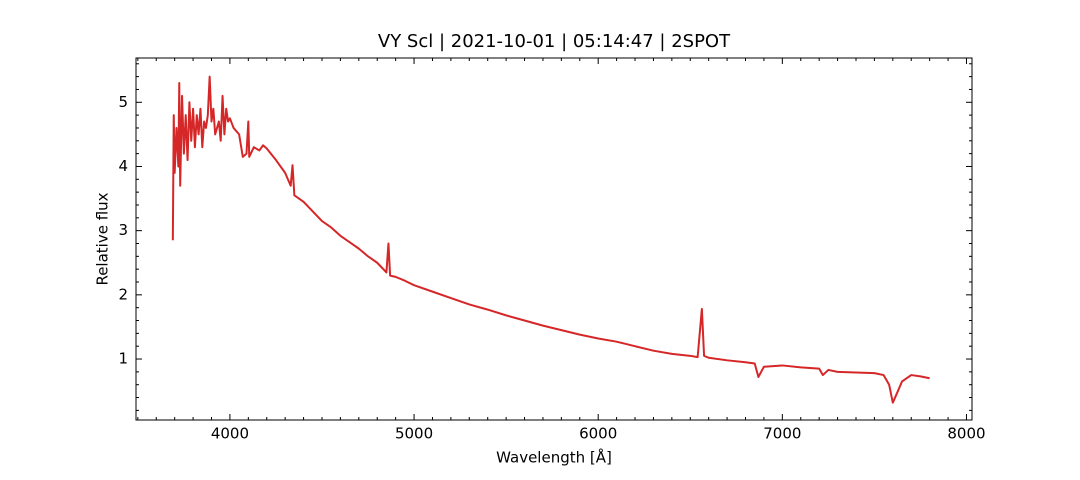 Image resolution: width=1080 pixels, height=480 pixels. I want to click on y-tick-label: 1, so click(123, 359).